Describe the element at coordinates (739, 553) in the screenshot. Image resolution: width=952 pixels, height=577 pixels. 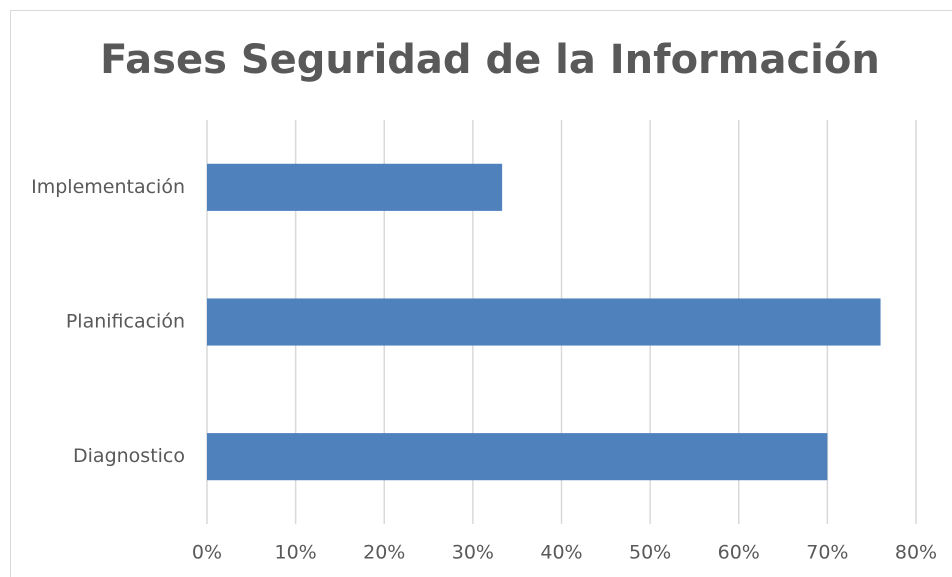
I see `x-tick-label: 60%` at that location.